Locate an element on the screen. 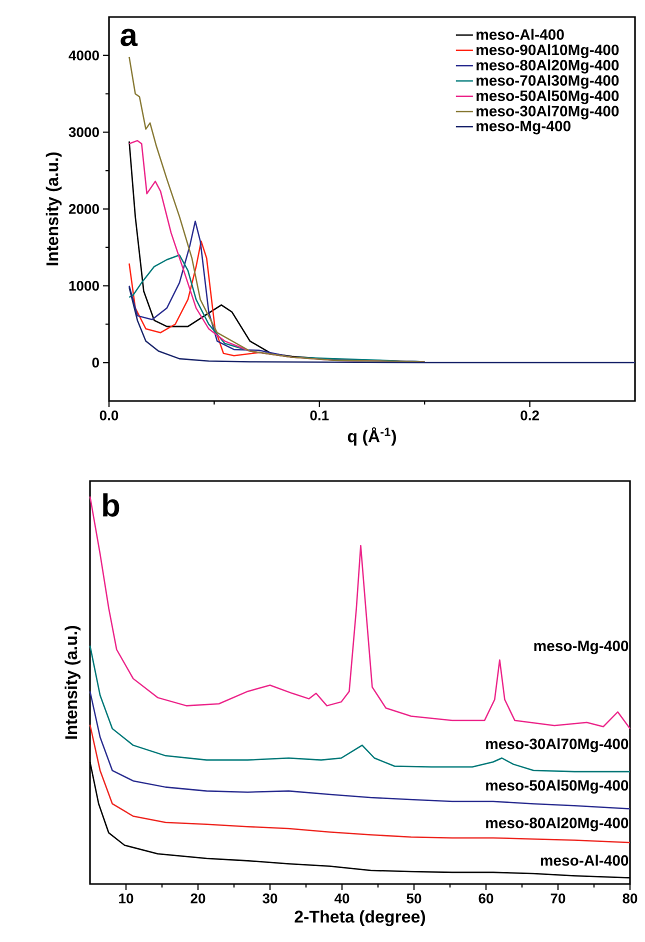 This screenshot has height=942, width=645. legend-label: meso-Mg-400 is located at coordinates (523, 127).